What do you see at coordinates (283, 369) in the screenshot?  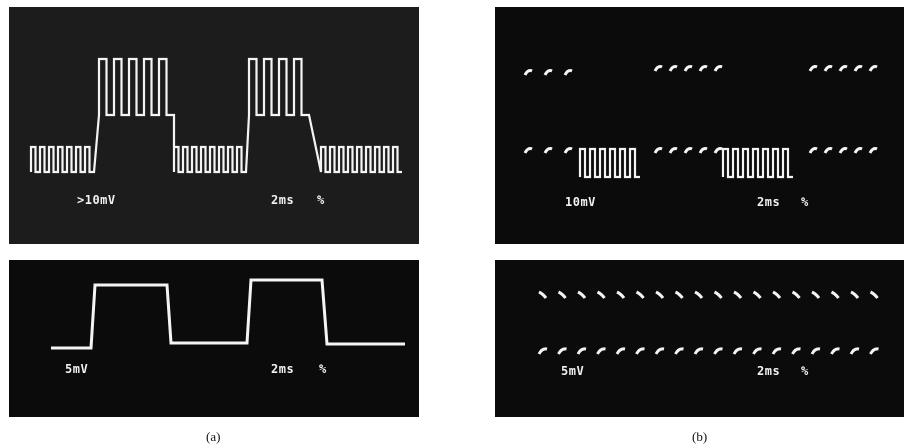 I see `time-label-a-bottom: 2ms` at bounding box center [283, 369].